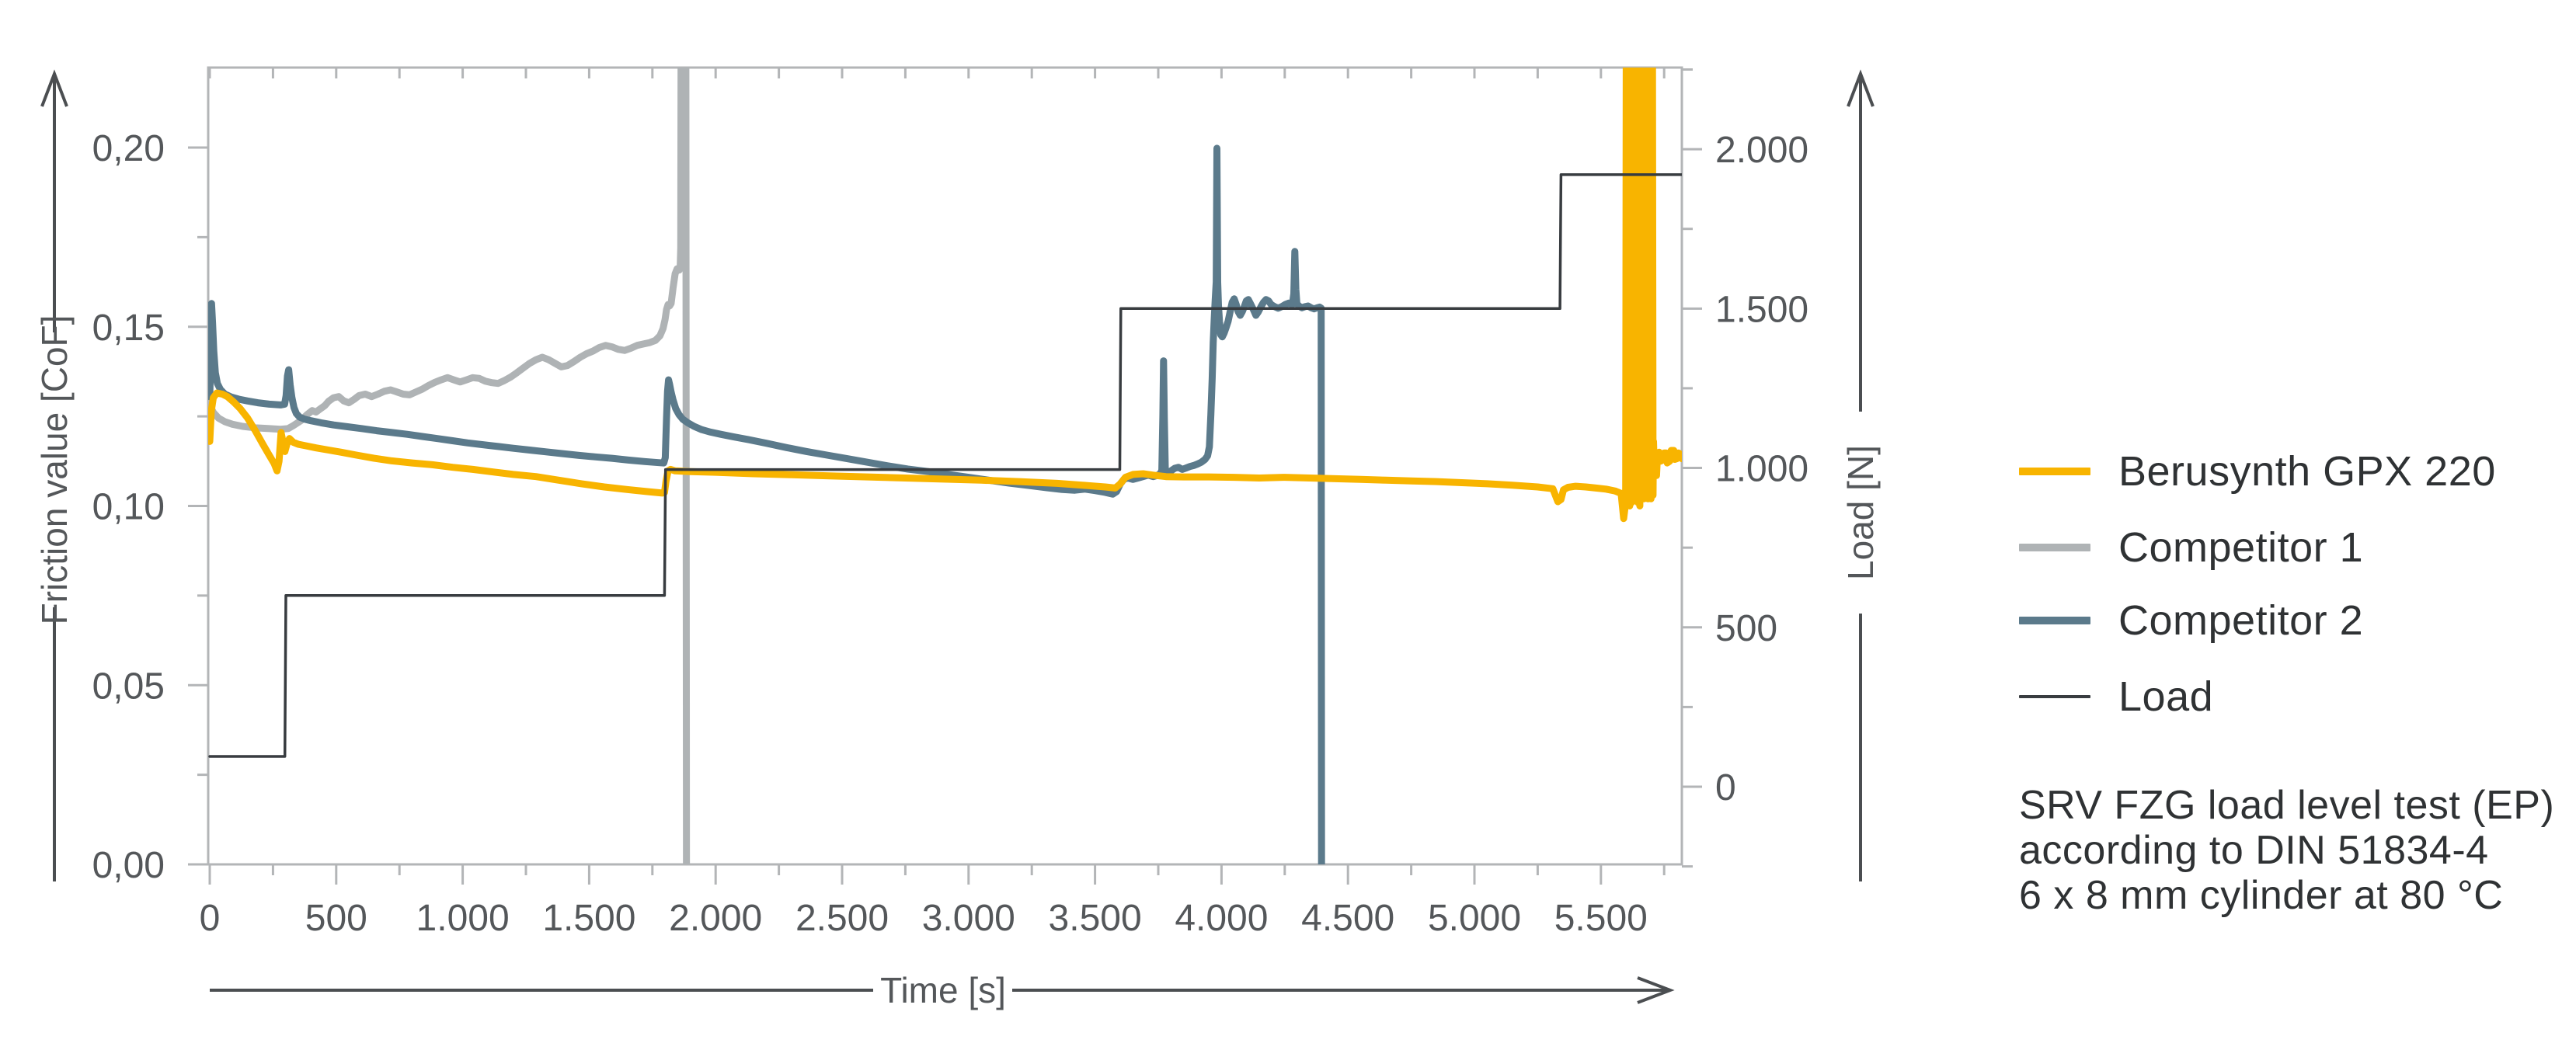 This screenshot has height=1050, width=2576. Describe the element at coordinates (55, 470) in the screenshot. I see `friction-axis-title: Friction value [CoF]` at that location.